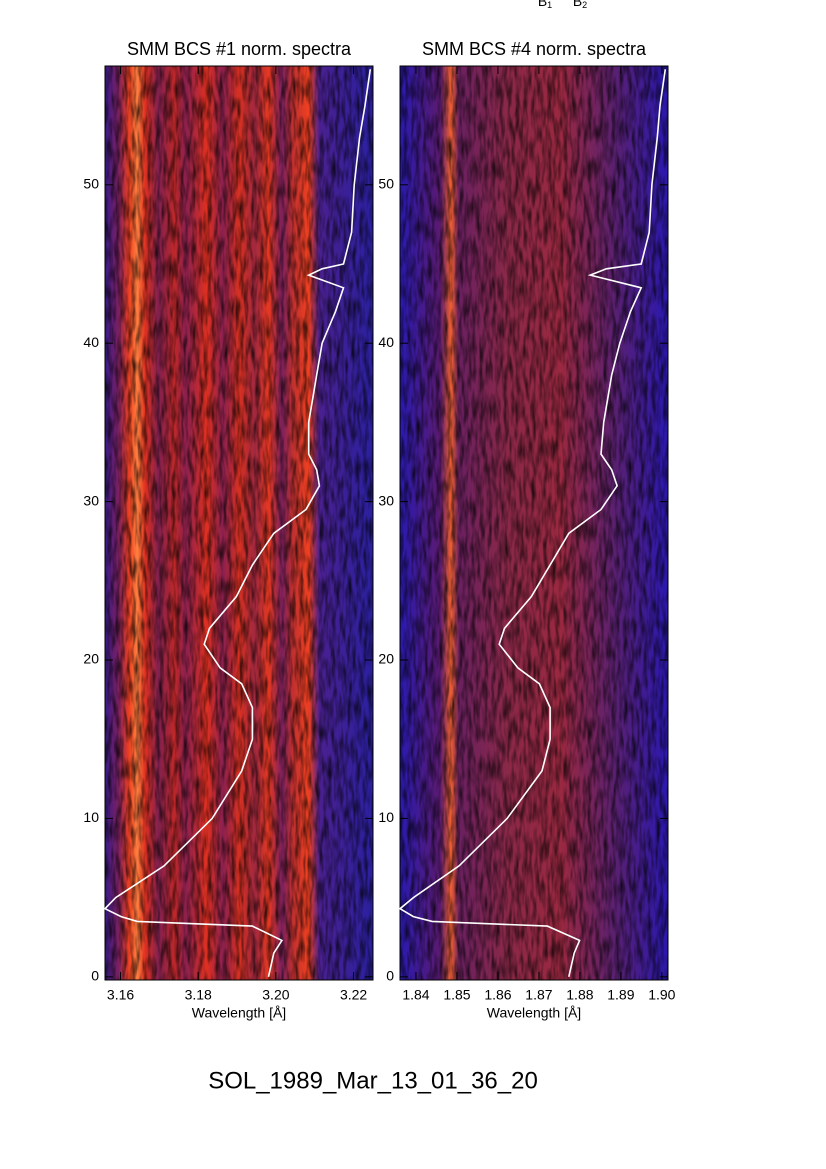 The width and height of the screenshot is (826, 1169). Describe the element at coordinates (415, 995) in the screenshot. I see `x-tick-label: 1.84` at that location.